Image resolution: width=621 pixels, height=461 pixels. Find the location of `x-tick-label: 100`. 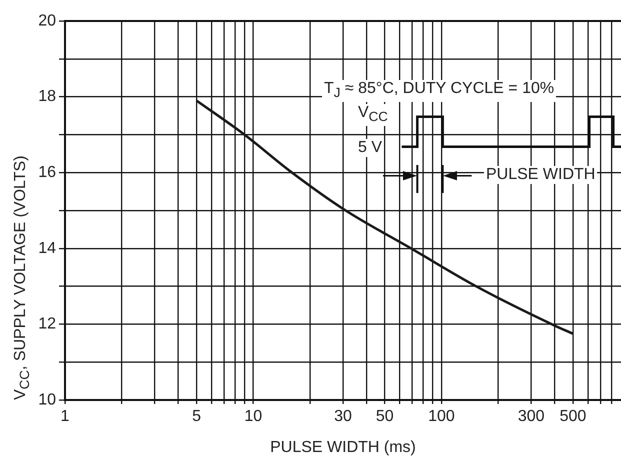

x-tick-label: 100 is located at coordinates (441, 417).